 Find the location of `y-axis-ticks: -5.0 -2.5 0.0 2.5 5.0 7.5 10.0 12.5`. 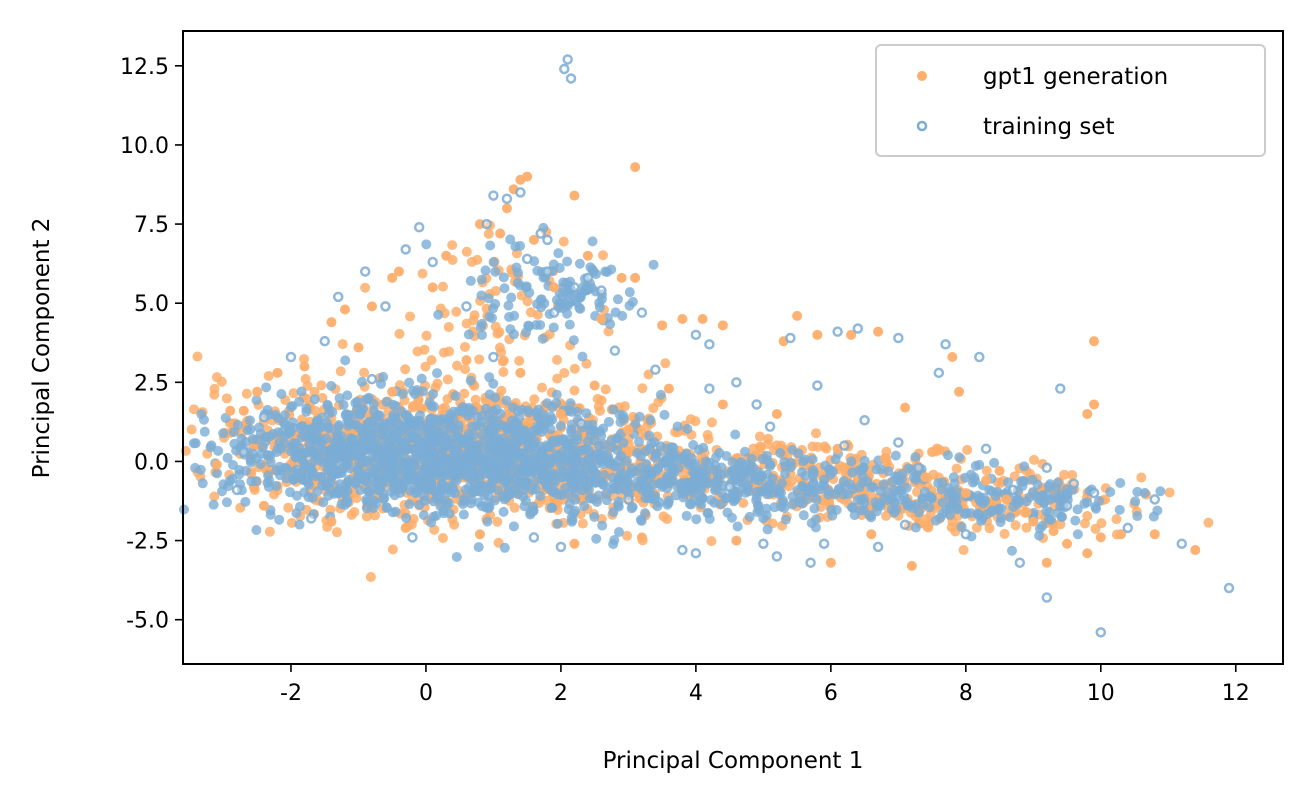

y-axis-ticks: -5.0 -2.5 0.0 2.5 5.0 7.5 10.0 12.5 is located at coordinates (151, 344).